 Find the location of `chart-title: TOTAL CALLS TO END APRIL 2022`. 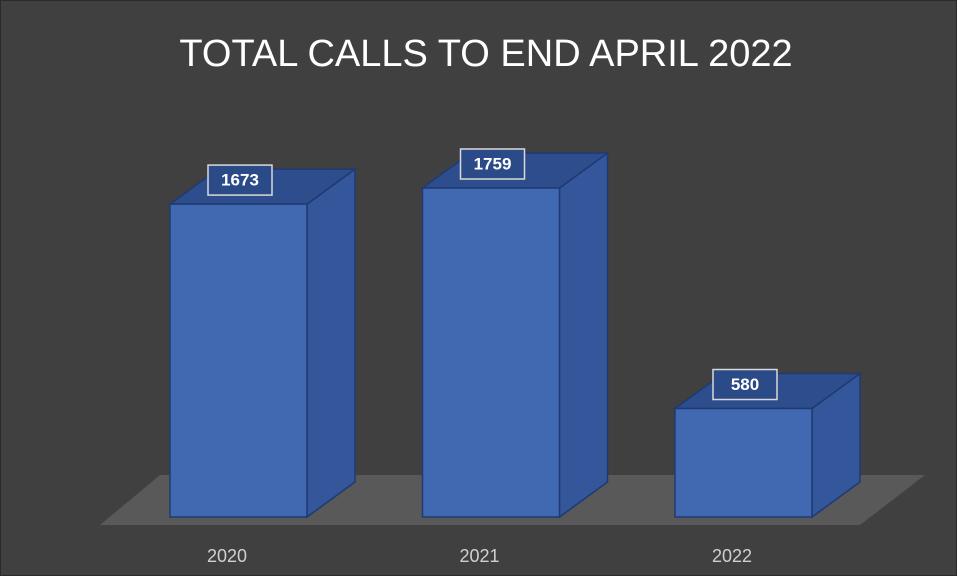

chart-title: TOTAL CALLS TO END APRIL 2022 is located at coordinates (485, 54).